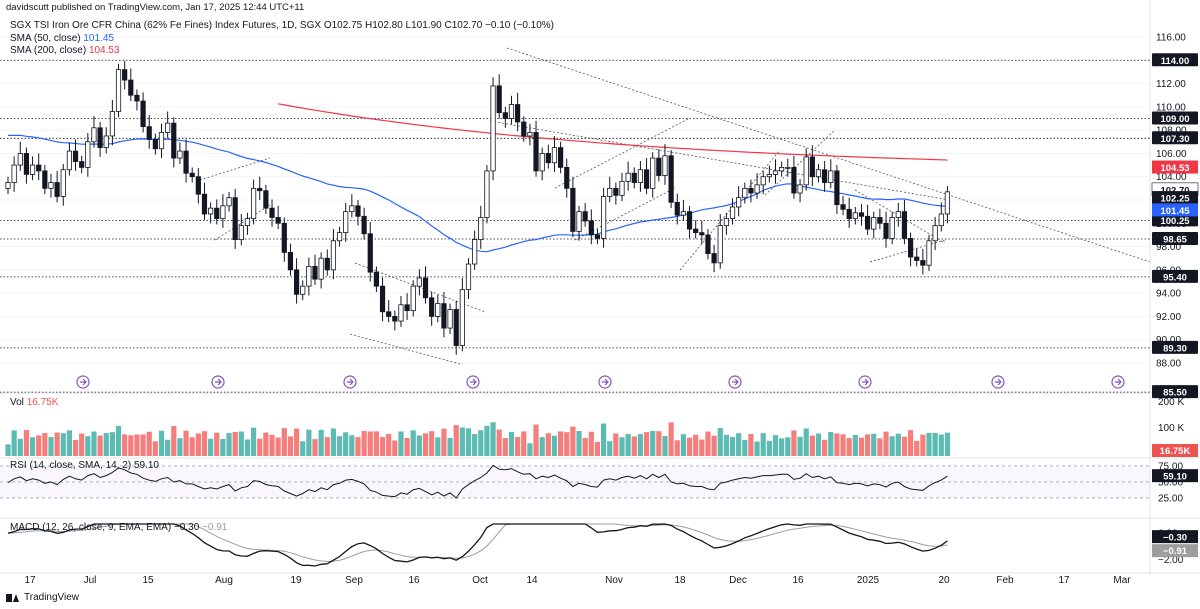  I want to click on level-tag, so click(1175, 138).